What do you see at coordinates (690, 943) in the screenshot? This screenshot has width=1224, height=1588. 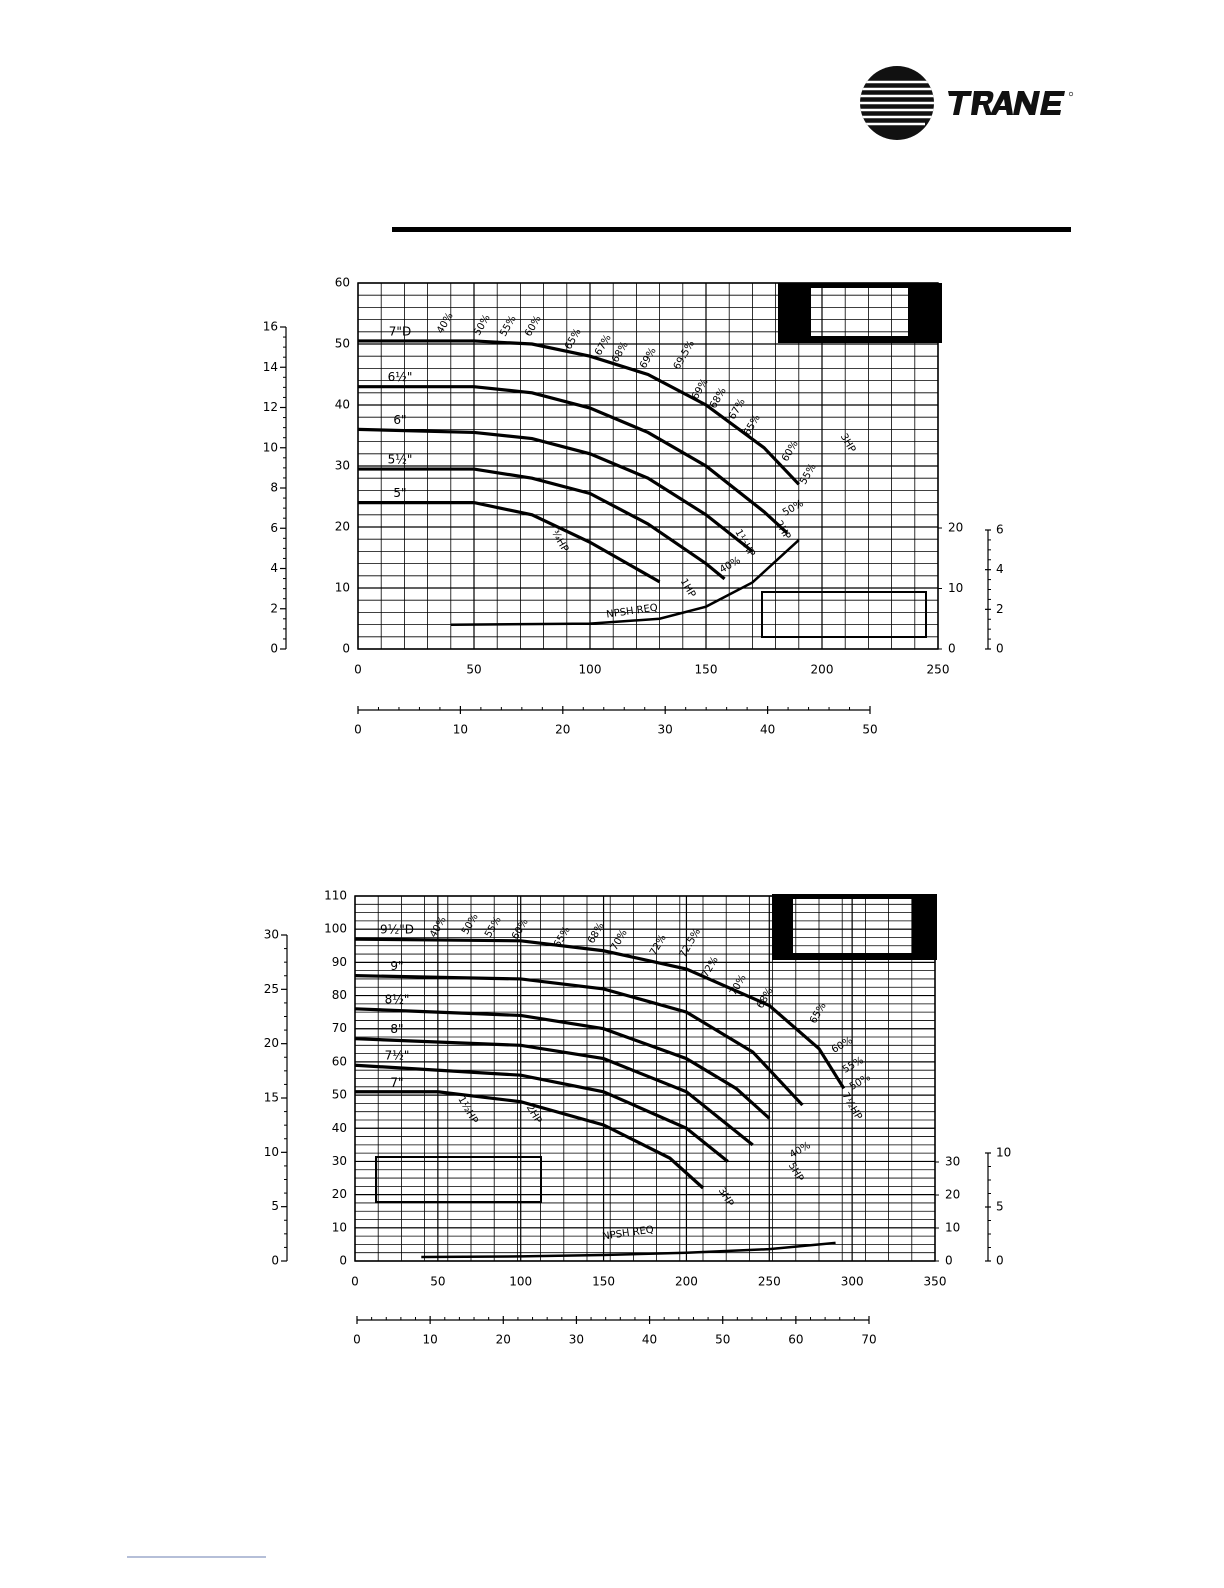 I see `annotation: 72.5%` at bounding box center [690, 943].